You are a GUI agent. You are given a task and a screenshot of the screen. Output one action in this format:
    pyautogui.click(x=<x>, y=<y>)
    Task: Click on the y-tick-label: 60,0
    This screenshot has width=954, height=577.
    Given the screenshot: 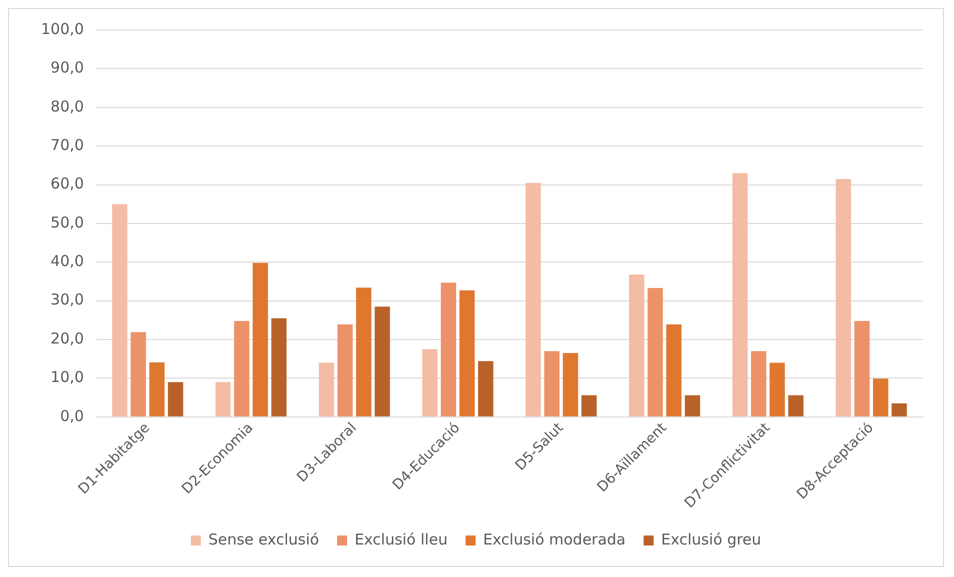 What is the action you would take?
    pyautogui.click(x=67, y=183)
    